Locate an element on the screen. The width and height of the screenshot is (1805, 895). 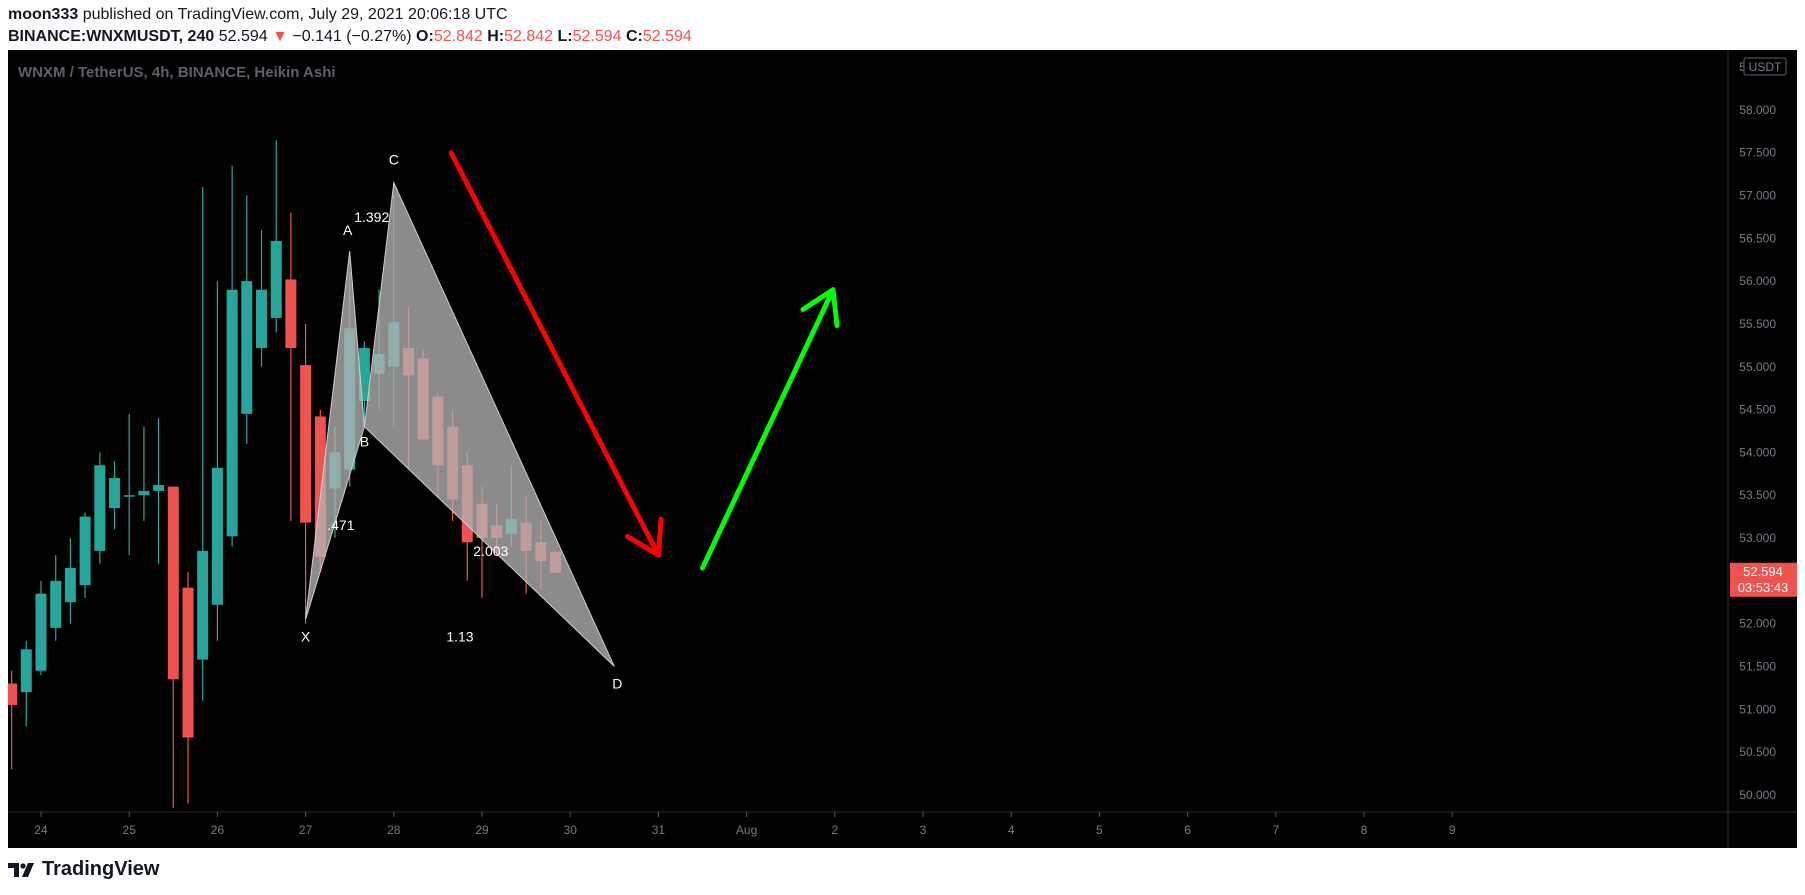
time-tick-label: 6 is located at coordinates (1187, 830).